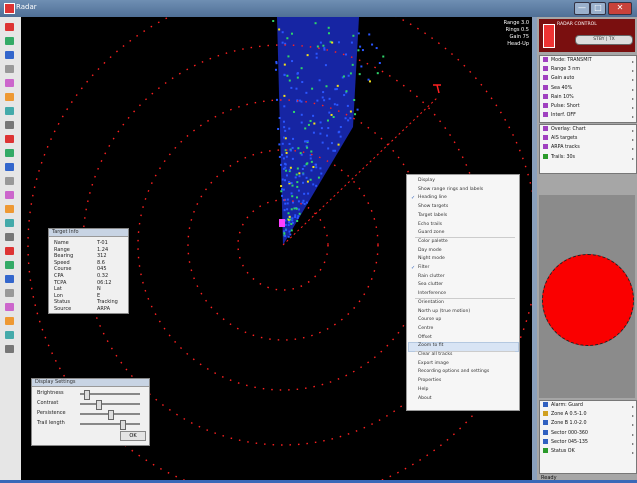  I want to click on panel-list-label: Interf. OFF, so click(563, 116).